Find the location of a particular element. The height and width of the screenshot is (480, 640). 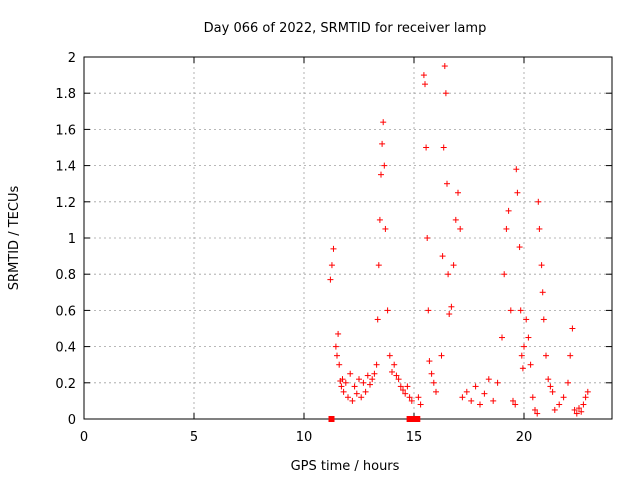

zero-data-point is located at coordinates (409, 419).